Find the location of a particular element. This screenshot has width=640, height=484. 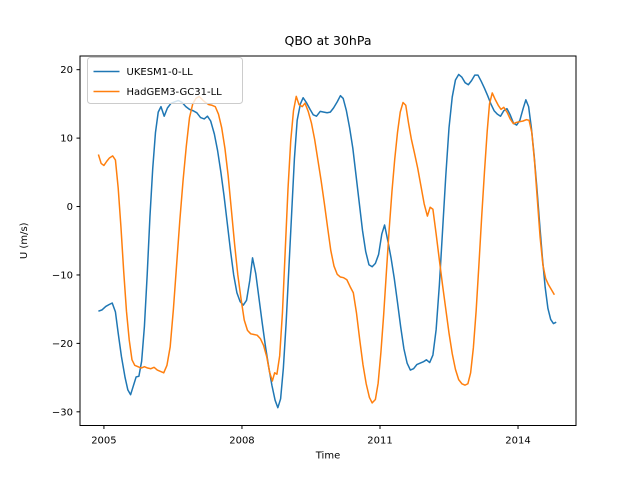

legend: UKESM1-0-LL HadGEM3-GC31-LL is located at coordinates (165, 80).